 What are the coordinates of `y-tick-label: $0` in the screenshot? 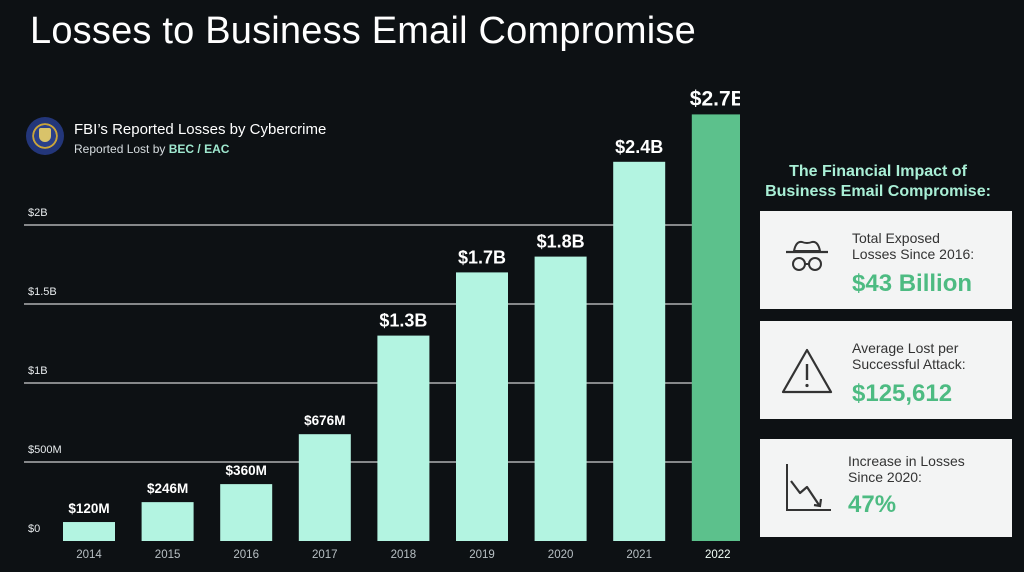 It's located at (34, 529).